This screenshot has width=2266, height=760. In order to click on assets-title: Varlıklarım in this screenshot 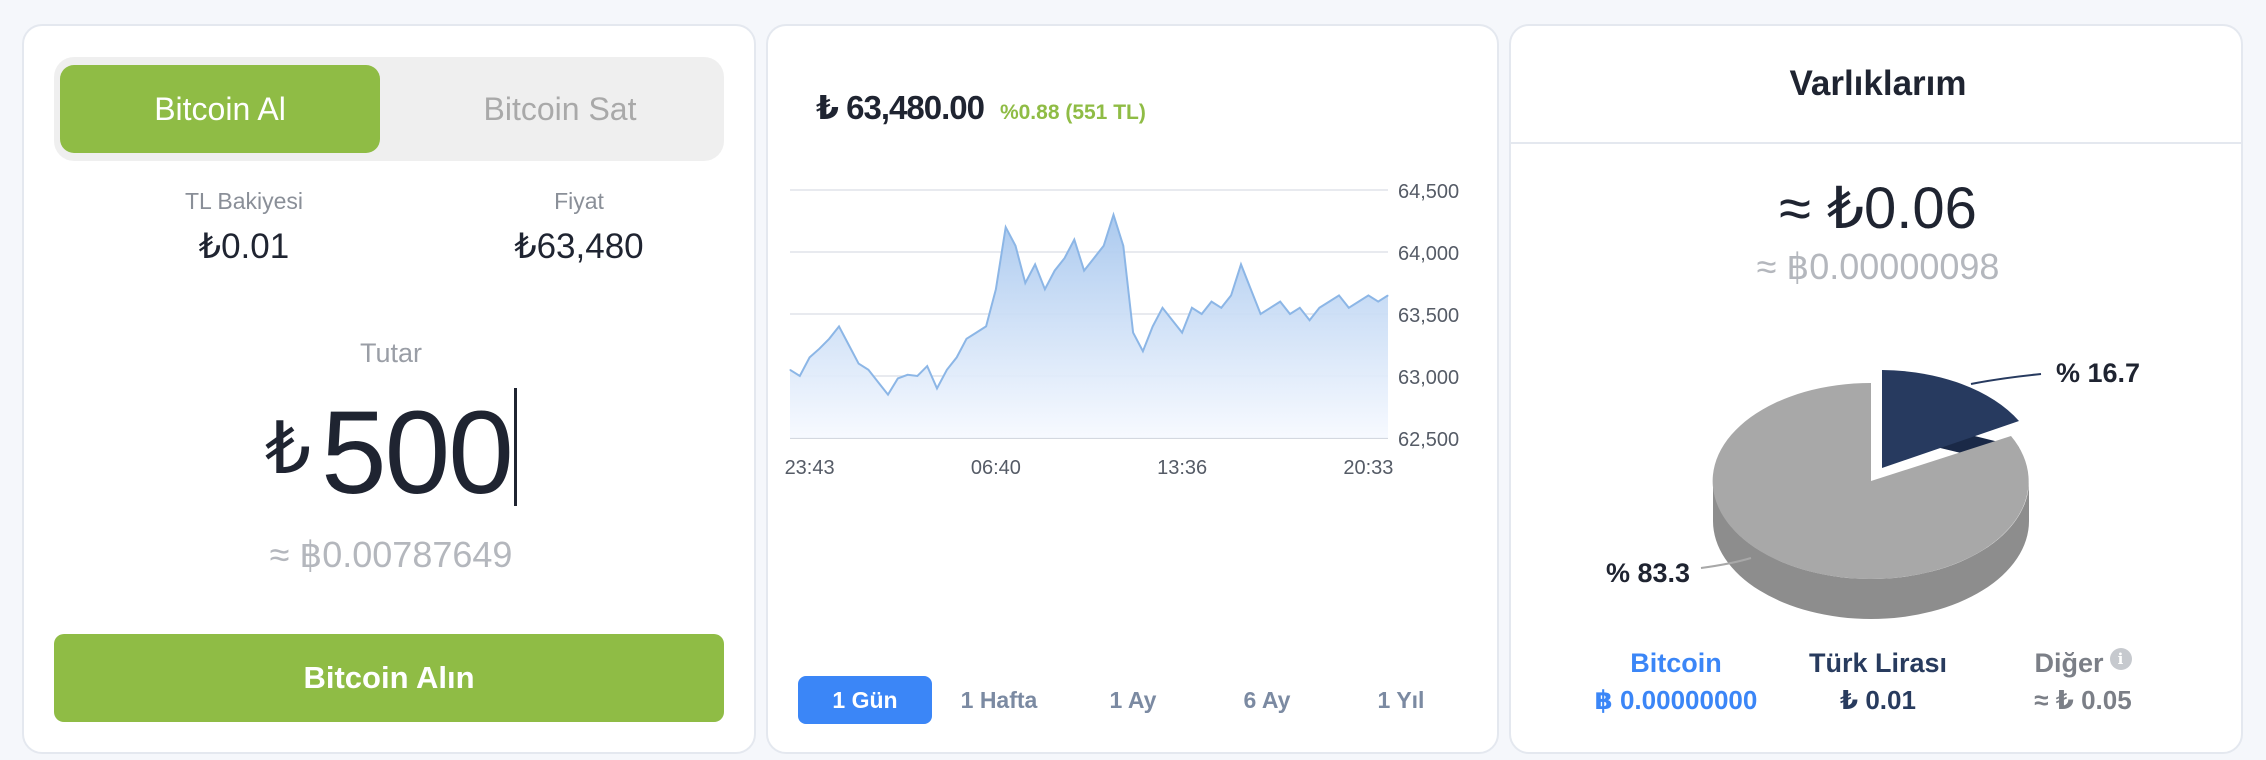, I will do `click(1876, 85)`.